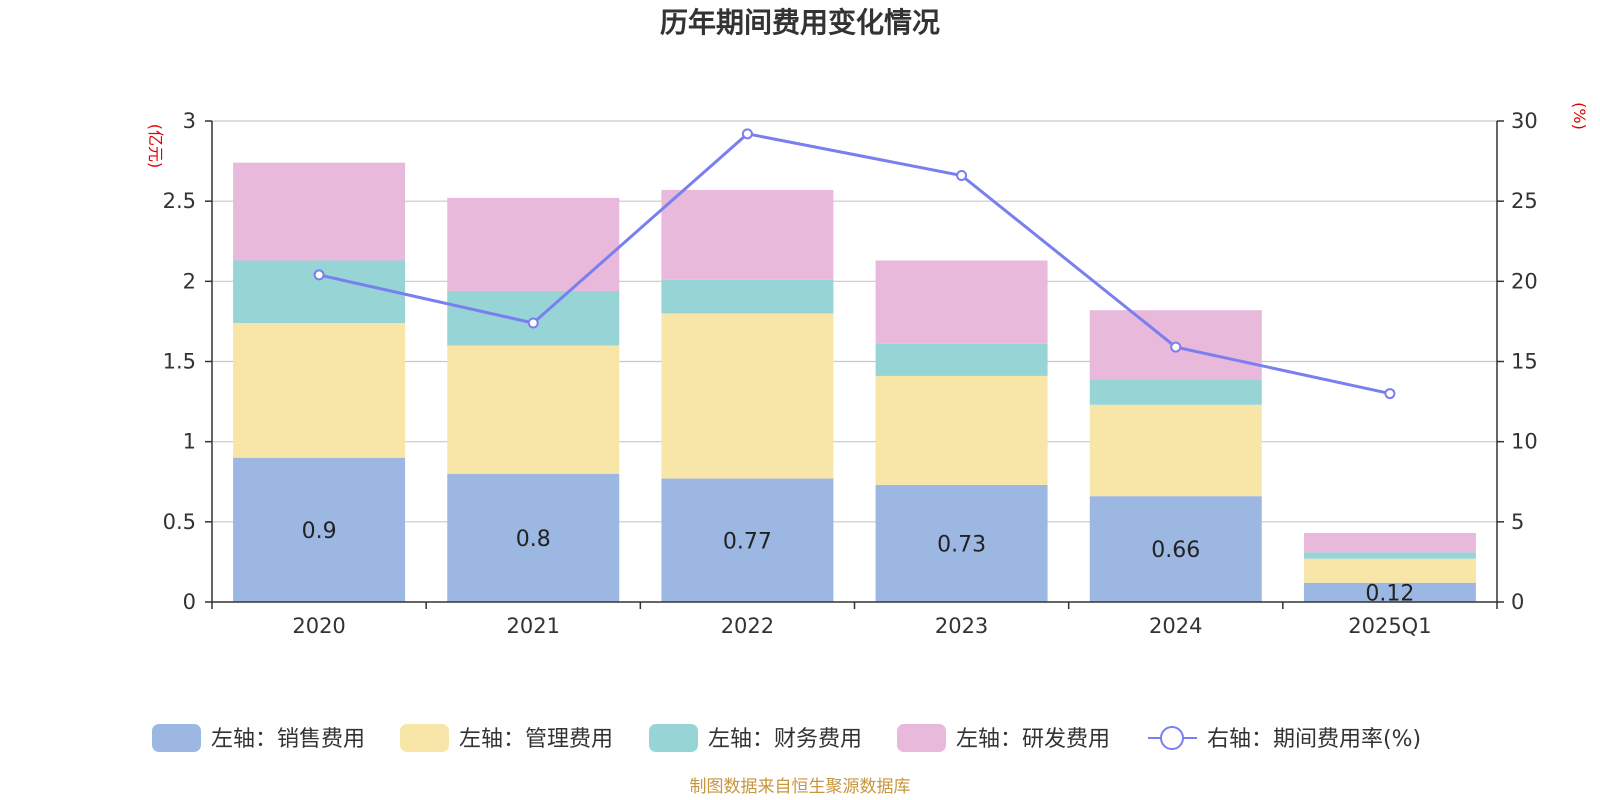  What do you see at coordinates (747, 626) in the screenshot?
I see `x-tick-label: 2022` at bounding box center [747, 626].